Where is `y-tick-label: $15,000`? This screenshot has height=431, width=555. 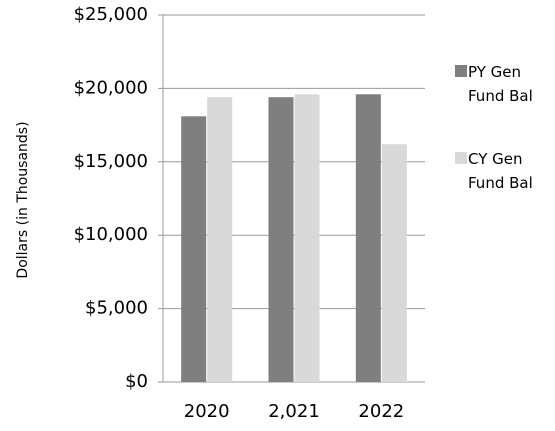
y-tick-label: $15,000 is located at coordinates (111, 161).